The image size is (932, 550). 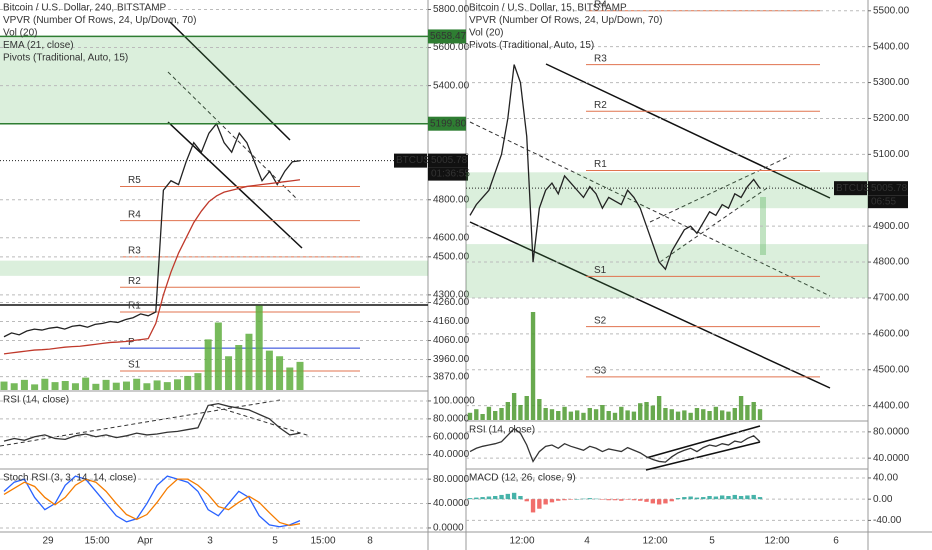 What do you see at coordinates (891, 118) in the screenshot?
I see `y-tick-label: 5200.00` at bounding box center [891, 118].